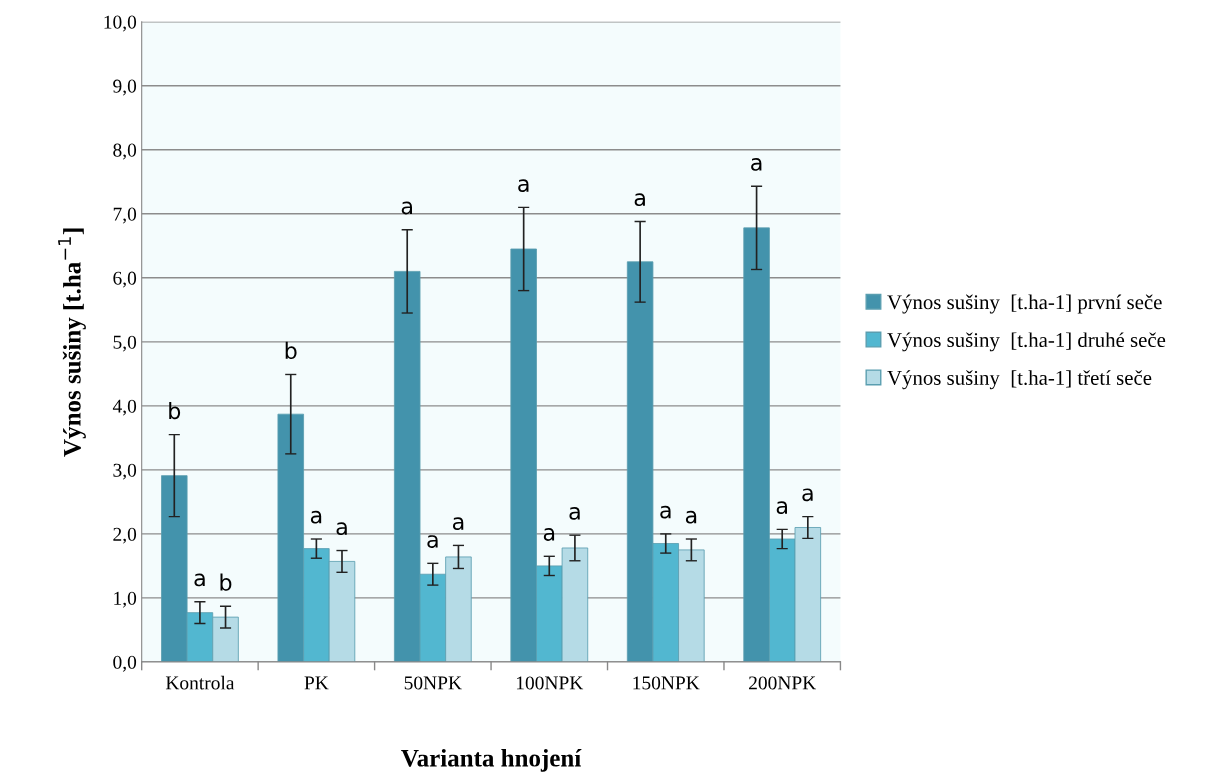 The height and width of the screenshot is (776, 1211). Describe the element at coordinates (550, 683) in the screenshot. I see `x-tick-label: 100NPK` at that location.